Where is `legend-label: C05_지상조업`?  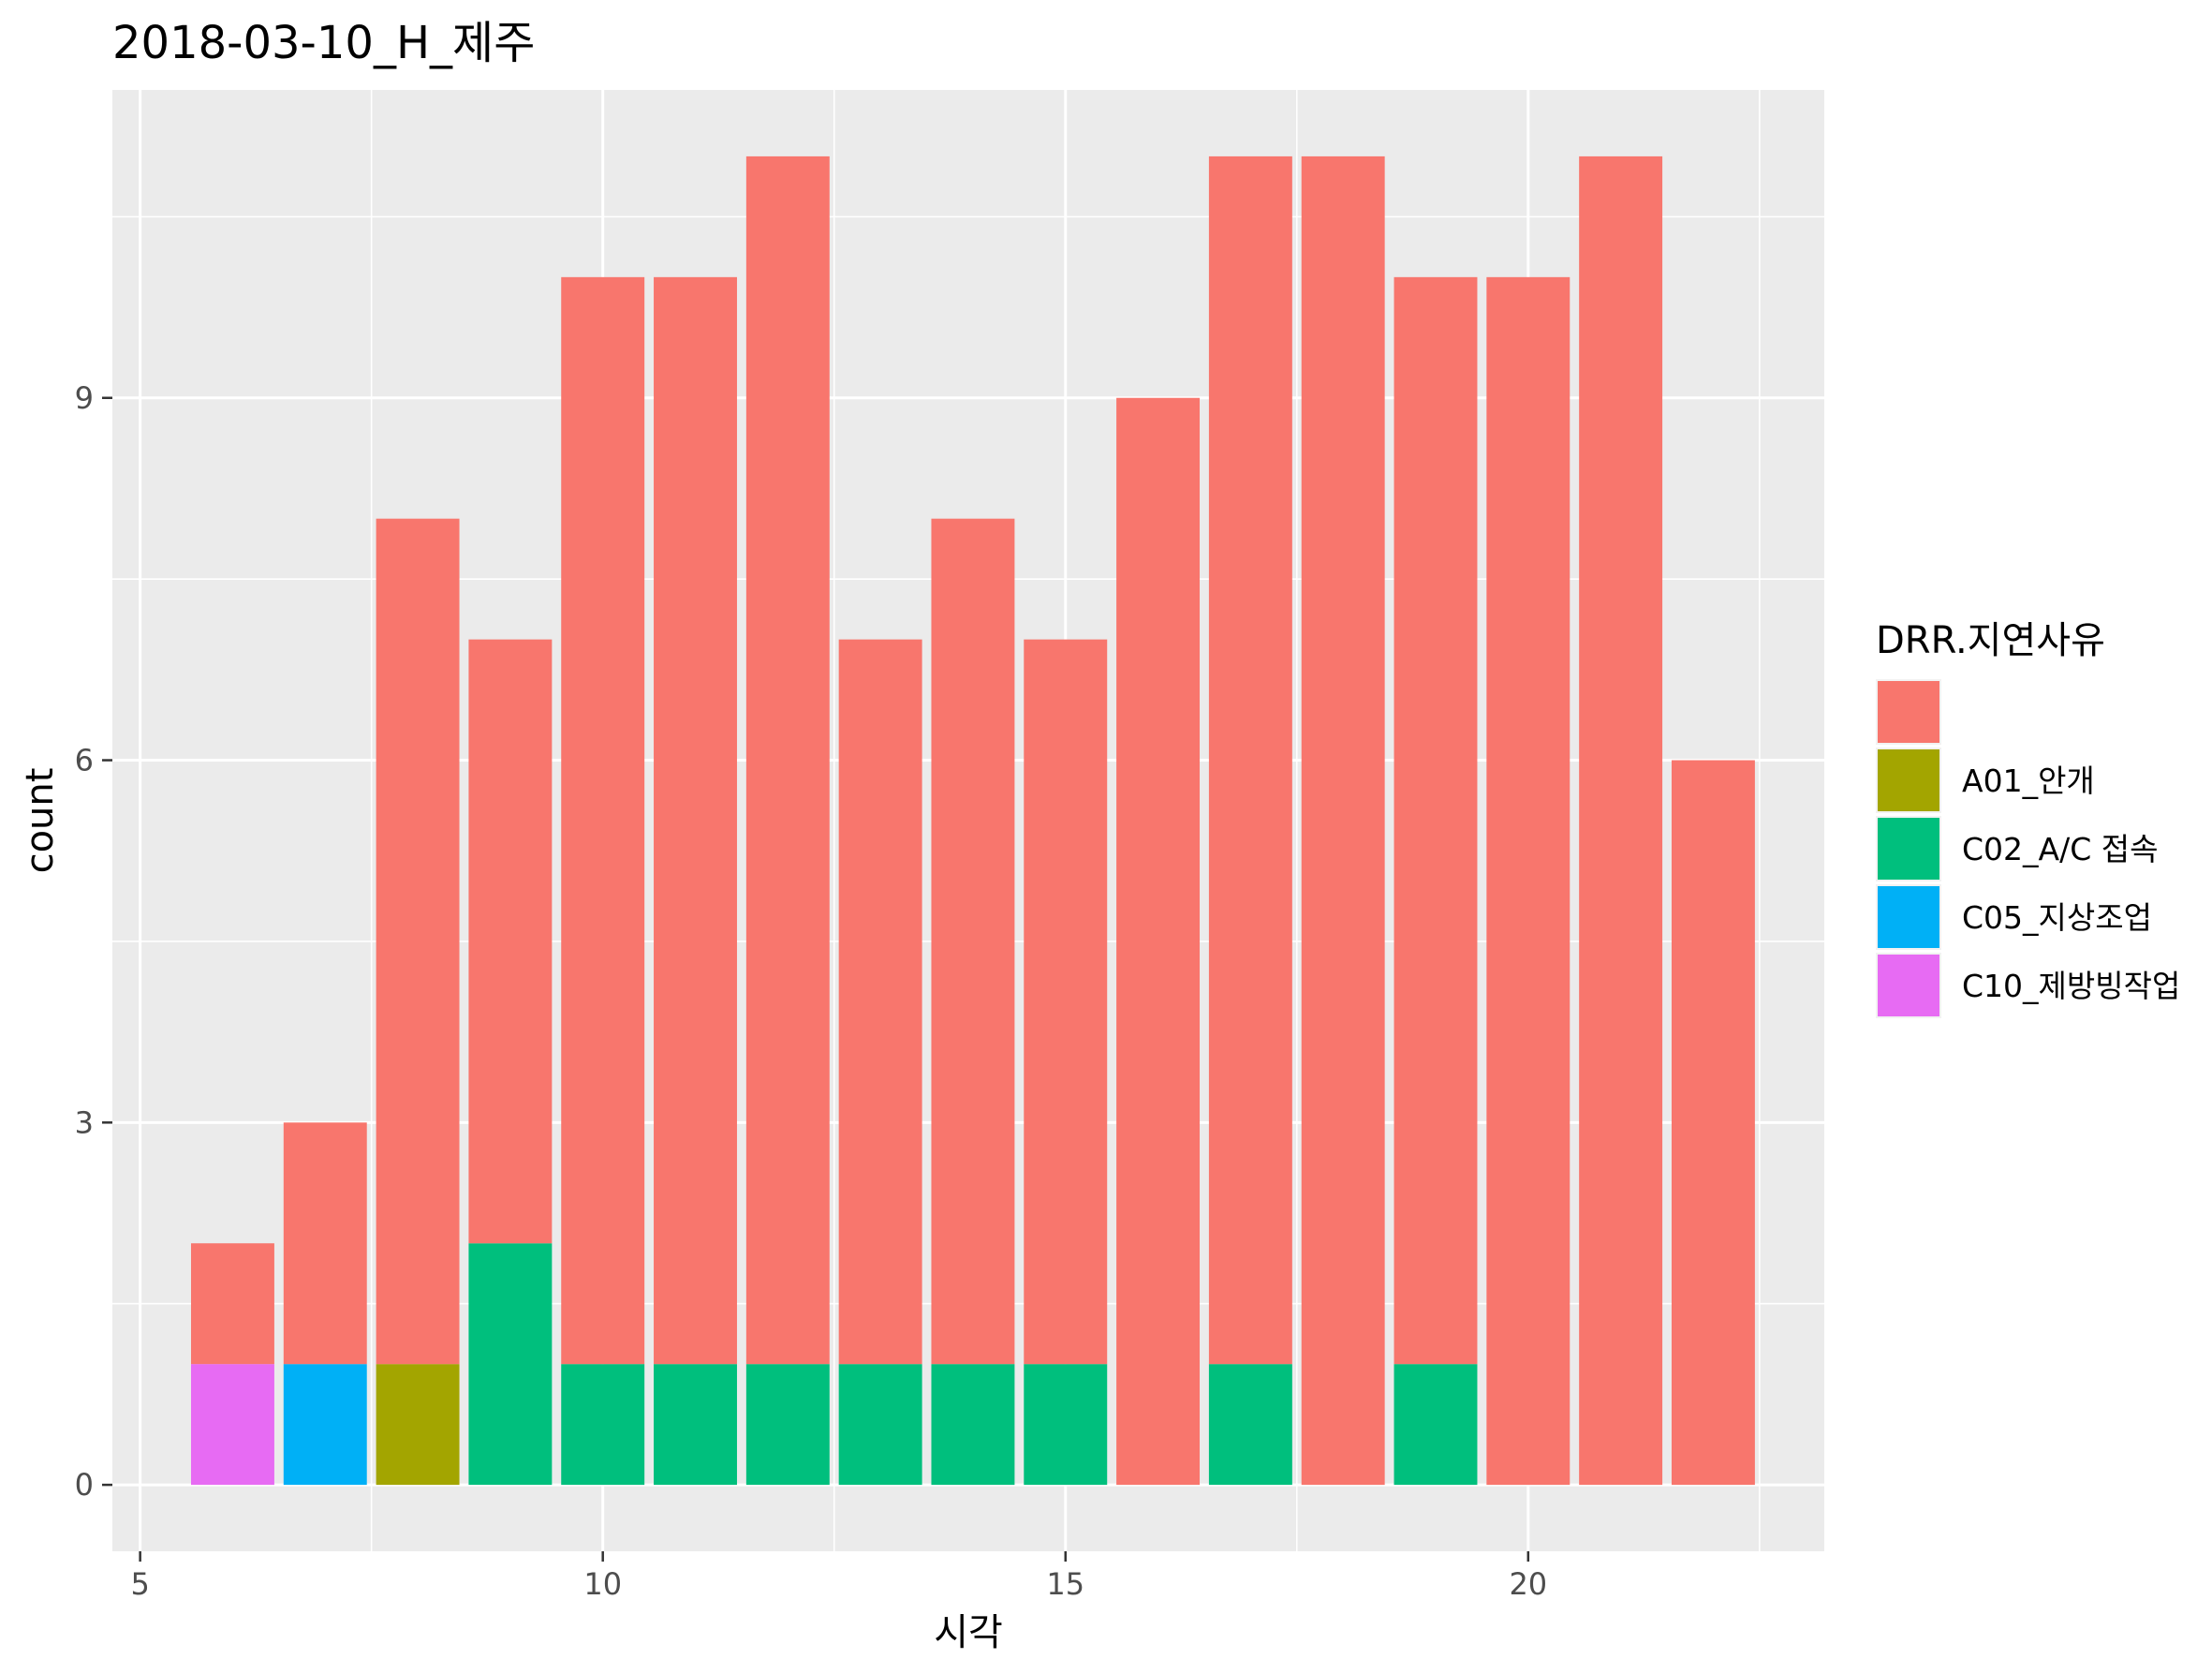 legend-label: C05_지상조업 is located at coordinates (2057, 918).